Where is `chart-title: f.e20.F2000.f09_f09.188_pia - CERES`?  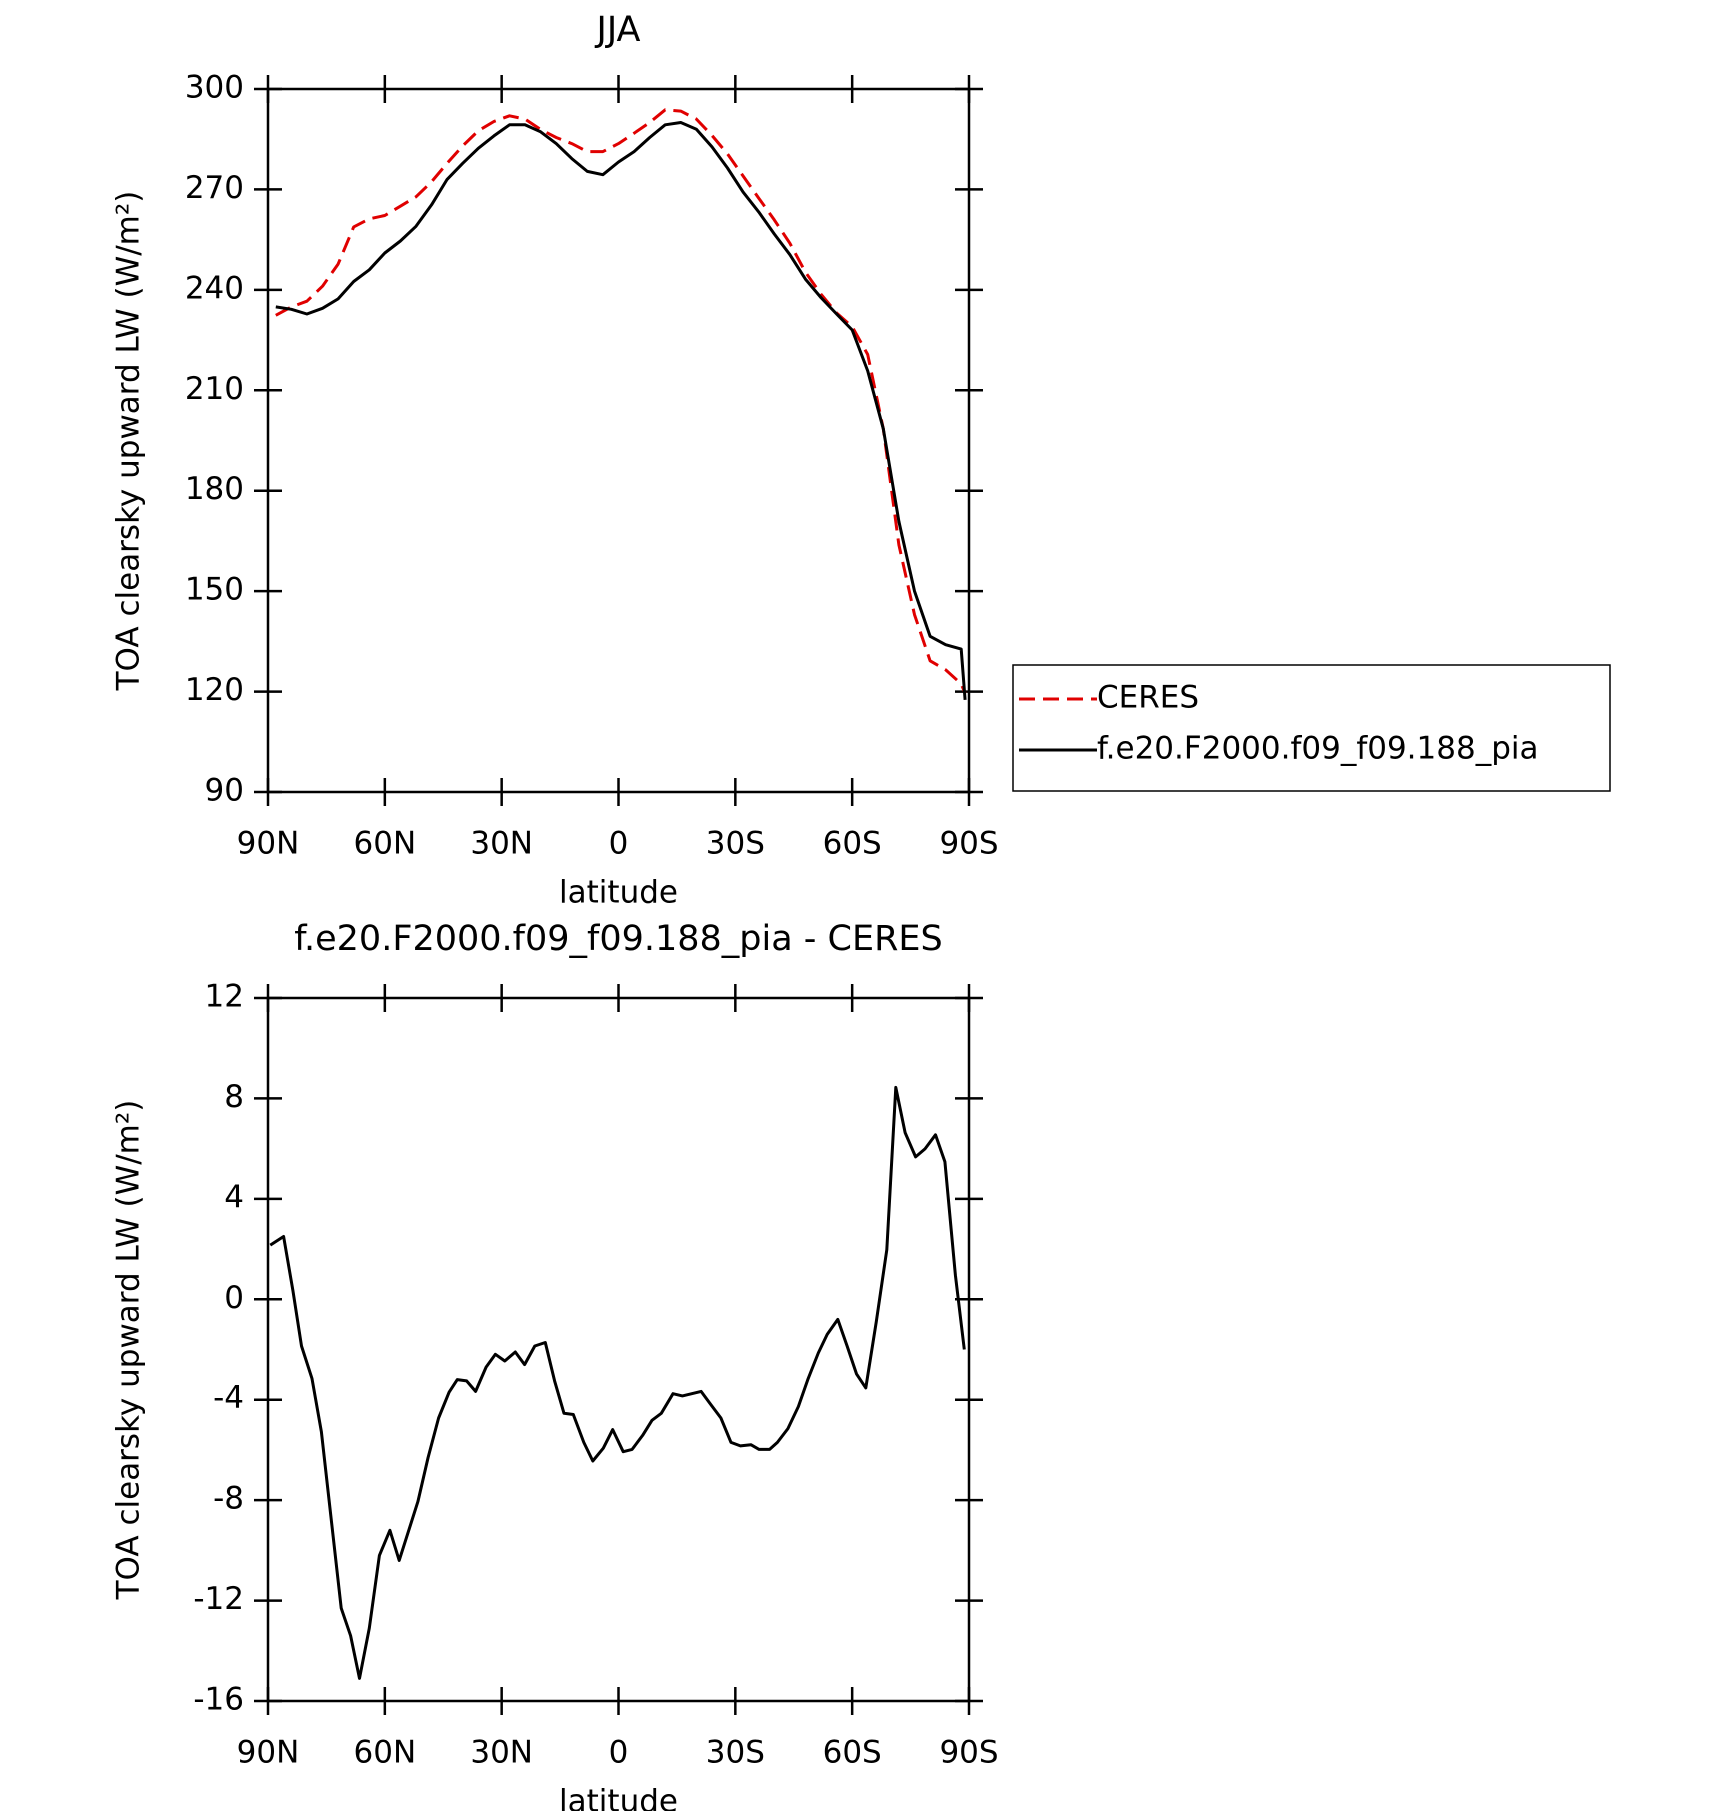 chart-title: f.e20.F2000.f09_f09.188_pia - CERES is located at coordinates (618, 939).